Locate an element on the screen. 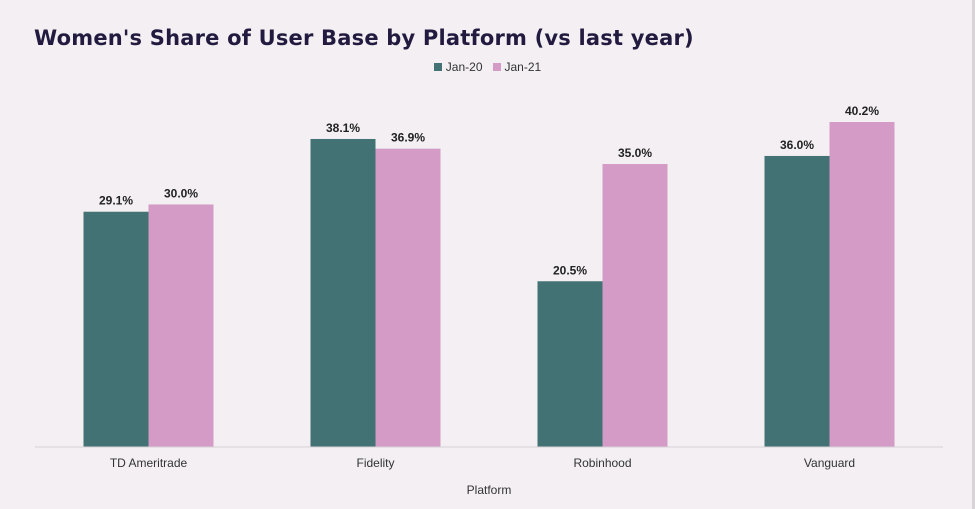 The height and width of the screenshot is (509, 975). data-label: 35.0% is located at coordinates (635, 153).